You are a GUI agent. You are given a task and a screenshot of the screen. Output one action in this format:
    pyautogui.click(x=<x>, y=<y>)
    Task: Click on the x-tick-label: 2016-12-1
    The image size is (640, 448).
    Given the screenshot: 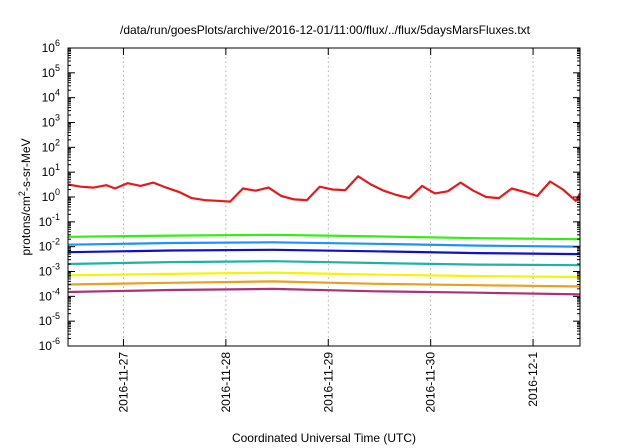 What is the action you would take?
    pyautogui.click(x=533, y=379)
    